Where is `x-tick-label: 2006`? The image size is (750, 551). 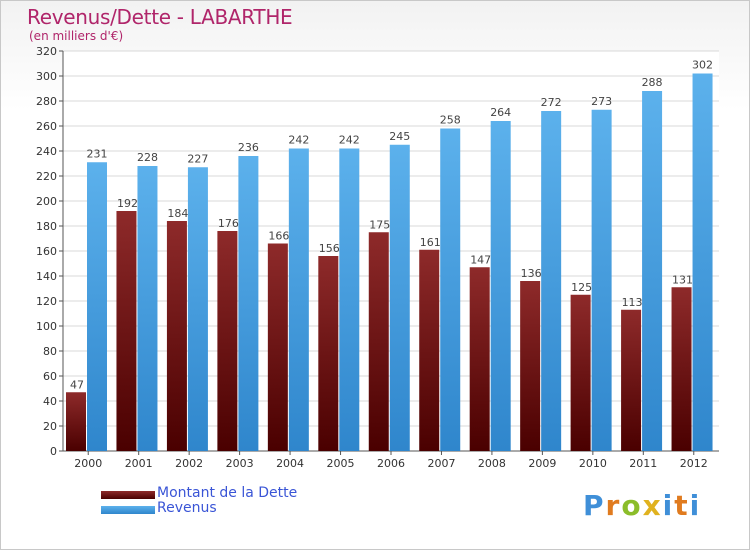 x-tick-label: 2006 is located at coordinates (391, 463).